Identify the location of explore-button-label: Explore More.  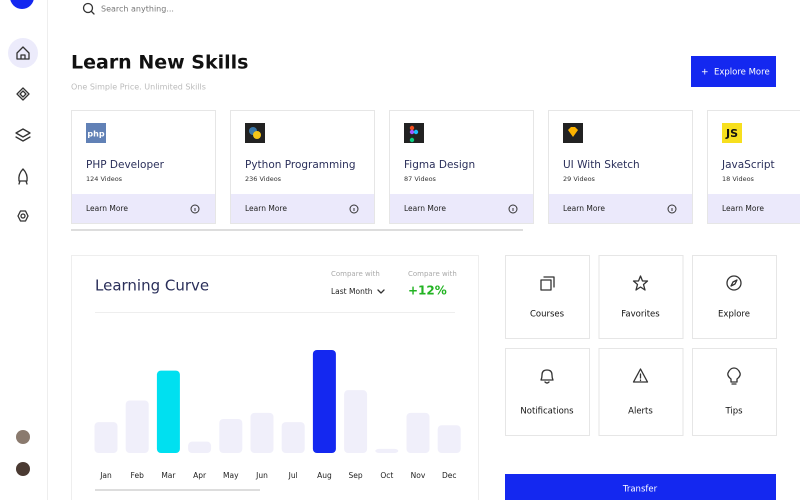
(742, 73).